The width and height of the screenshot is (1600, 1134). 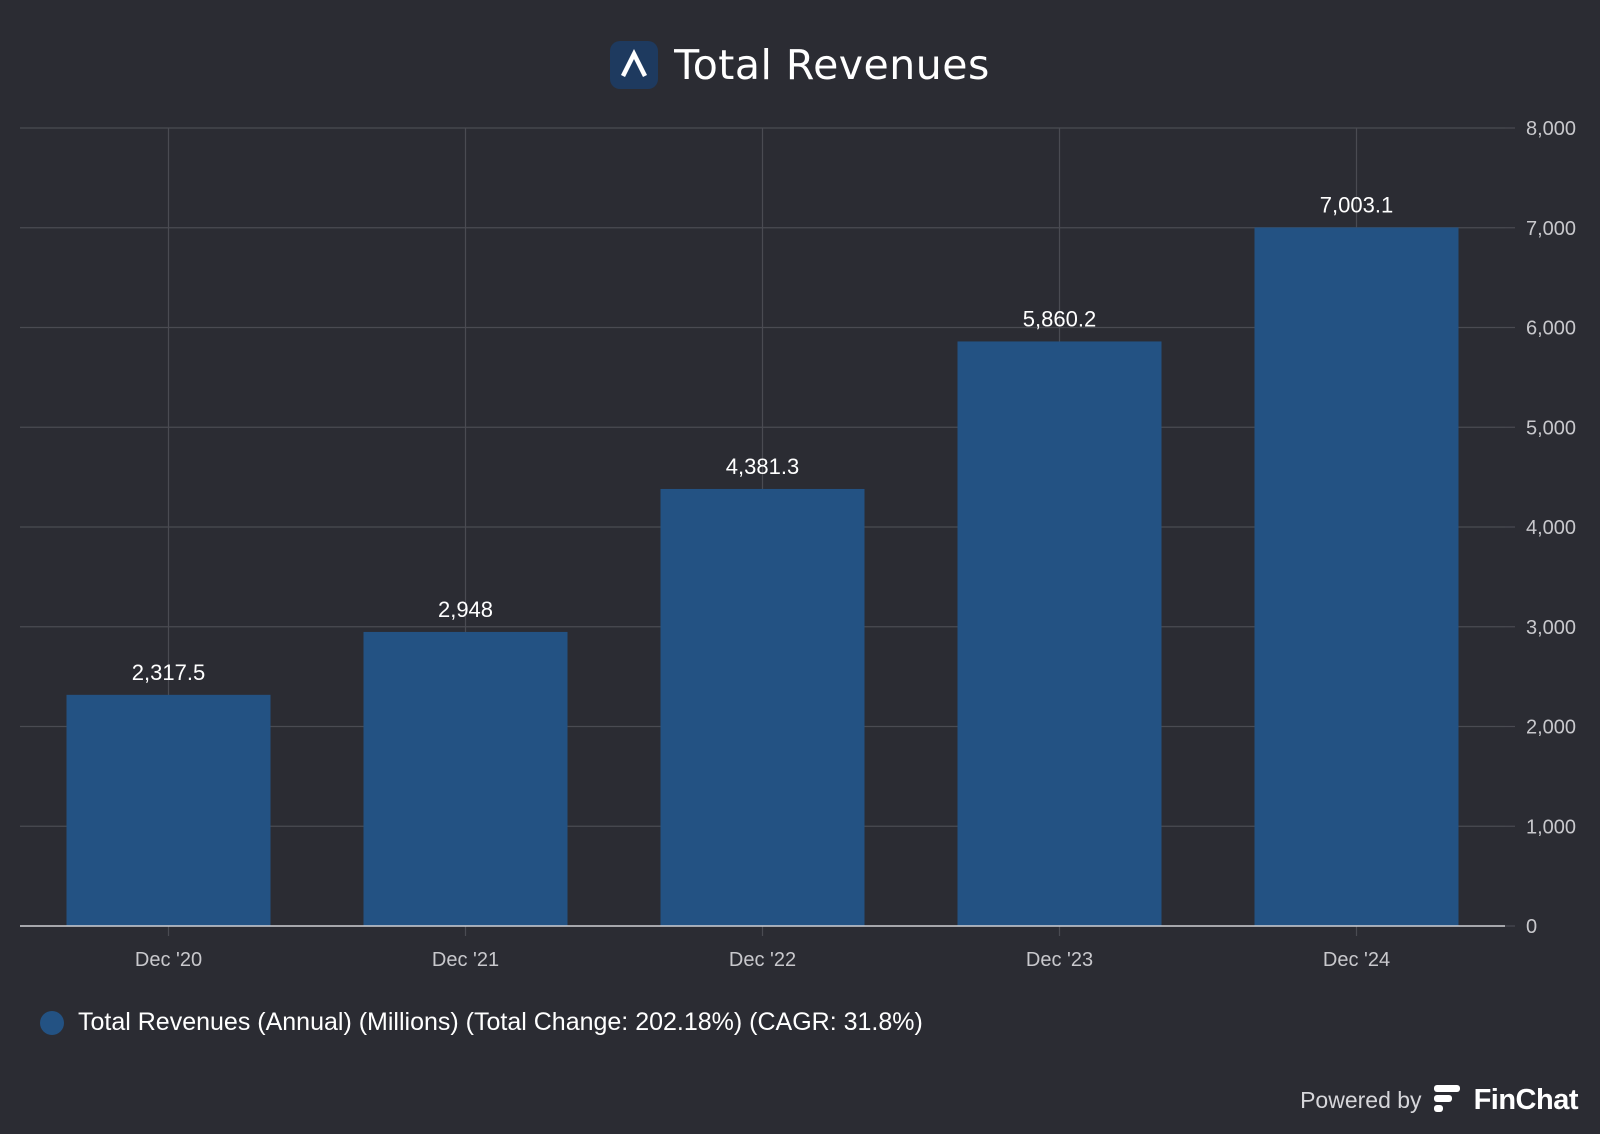 I want to click on chart-title: Total Revenues, so click(x=832, y=65).